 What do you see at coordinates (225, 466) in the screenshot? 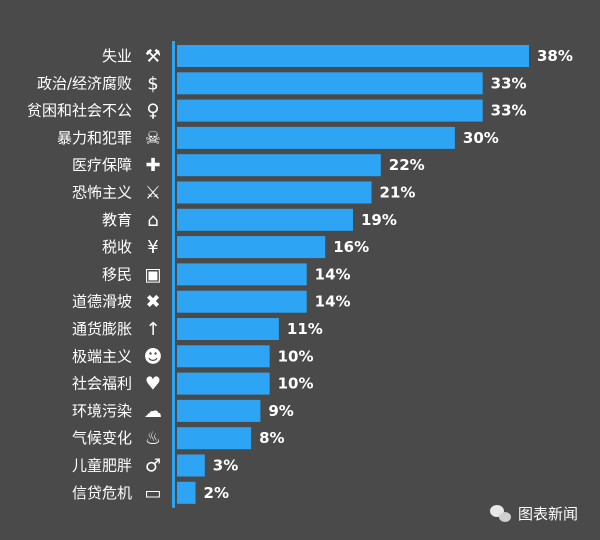
I see `value-label: 3%` at bounding box center [225, 466].